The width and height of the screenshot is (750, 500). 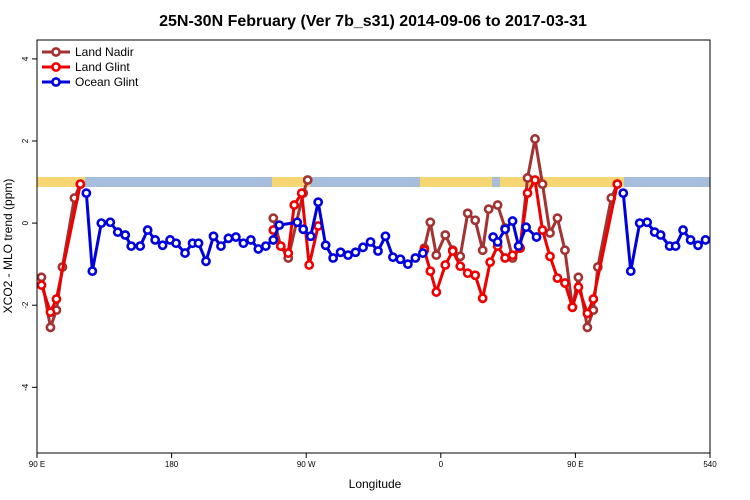 I want to click on x-tick-label: 180, so click(x=172, y=464).